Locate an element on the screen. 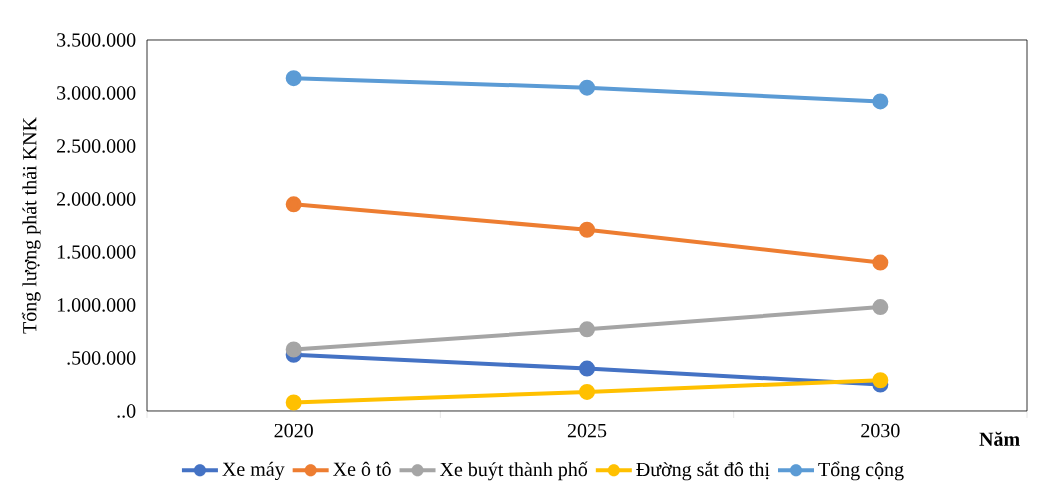  legend-label: Đường sắt đô thị is located at coordinates (703, 471).